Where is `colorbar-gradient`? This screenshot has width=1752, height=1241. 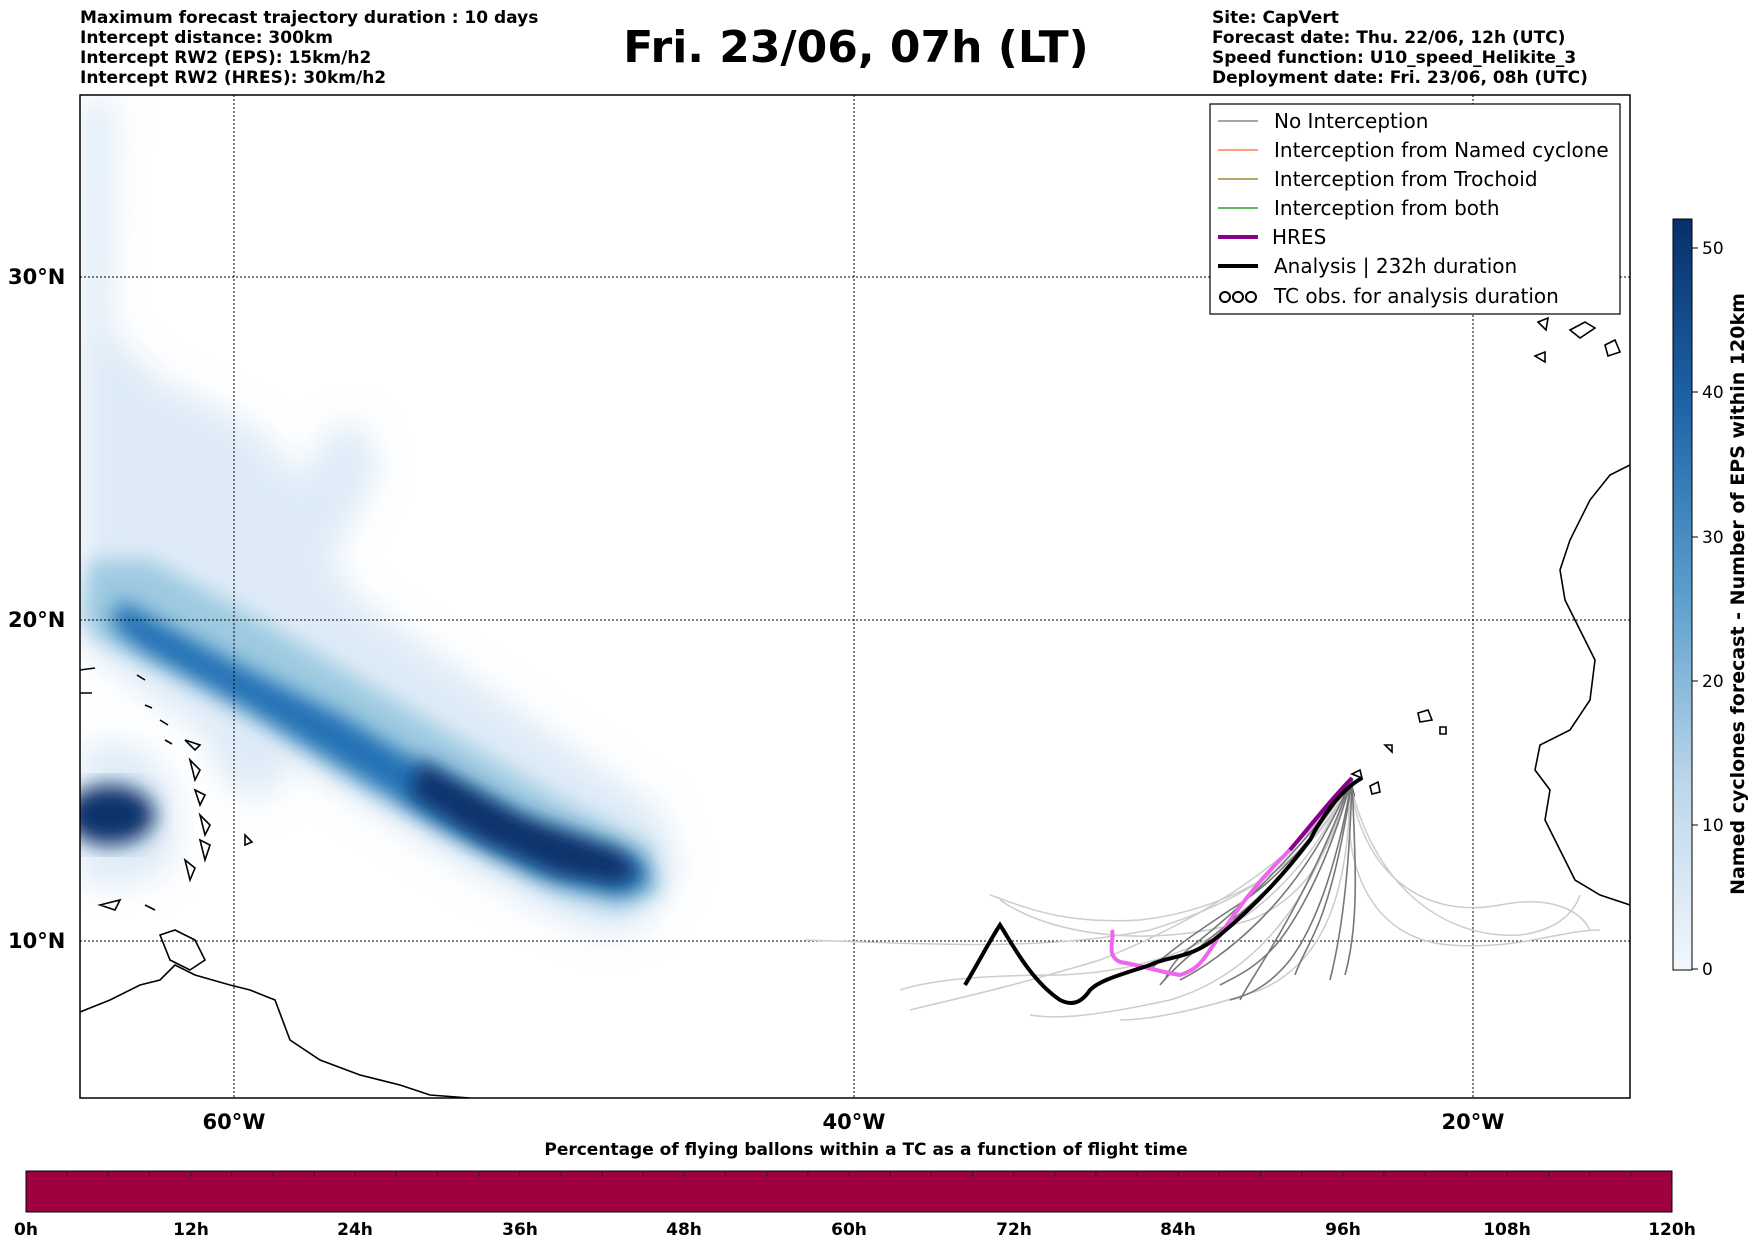 colorbar-gradient is located at coordinates (1682, 594).